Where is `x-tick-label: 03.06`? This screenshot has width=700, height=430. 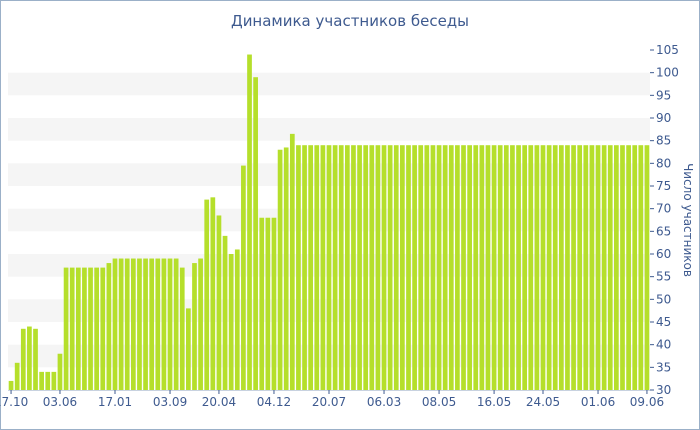
x-tick-label: 03.06 is located at coordinates (60, 402).